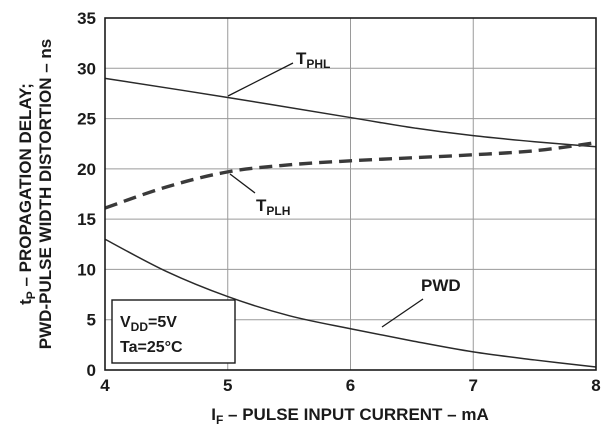 The image size is (602, 429). I want to click on x-tick-label: 6, so click(350, 385).